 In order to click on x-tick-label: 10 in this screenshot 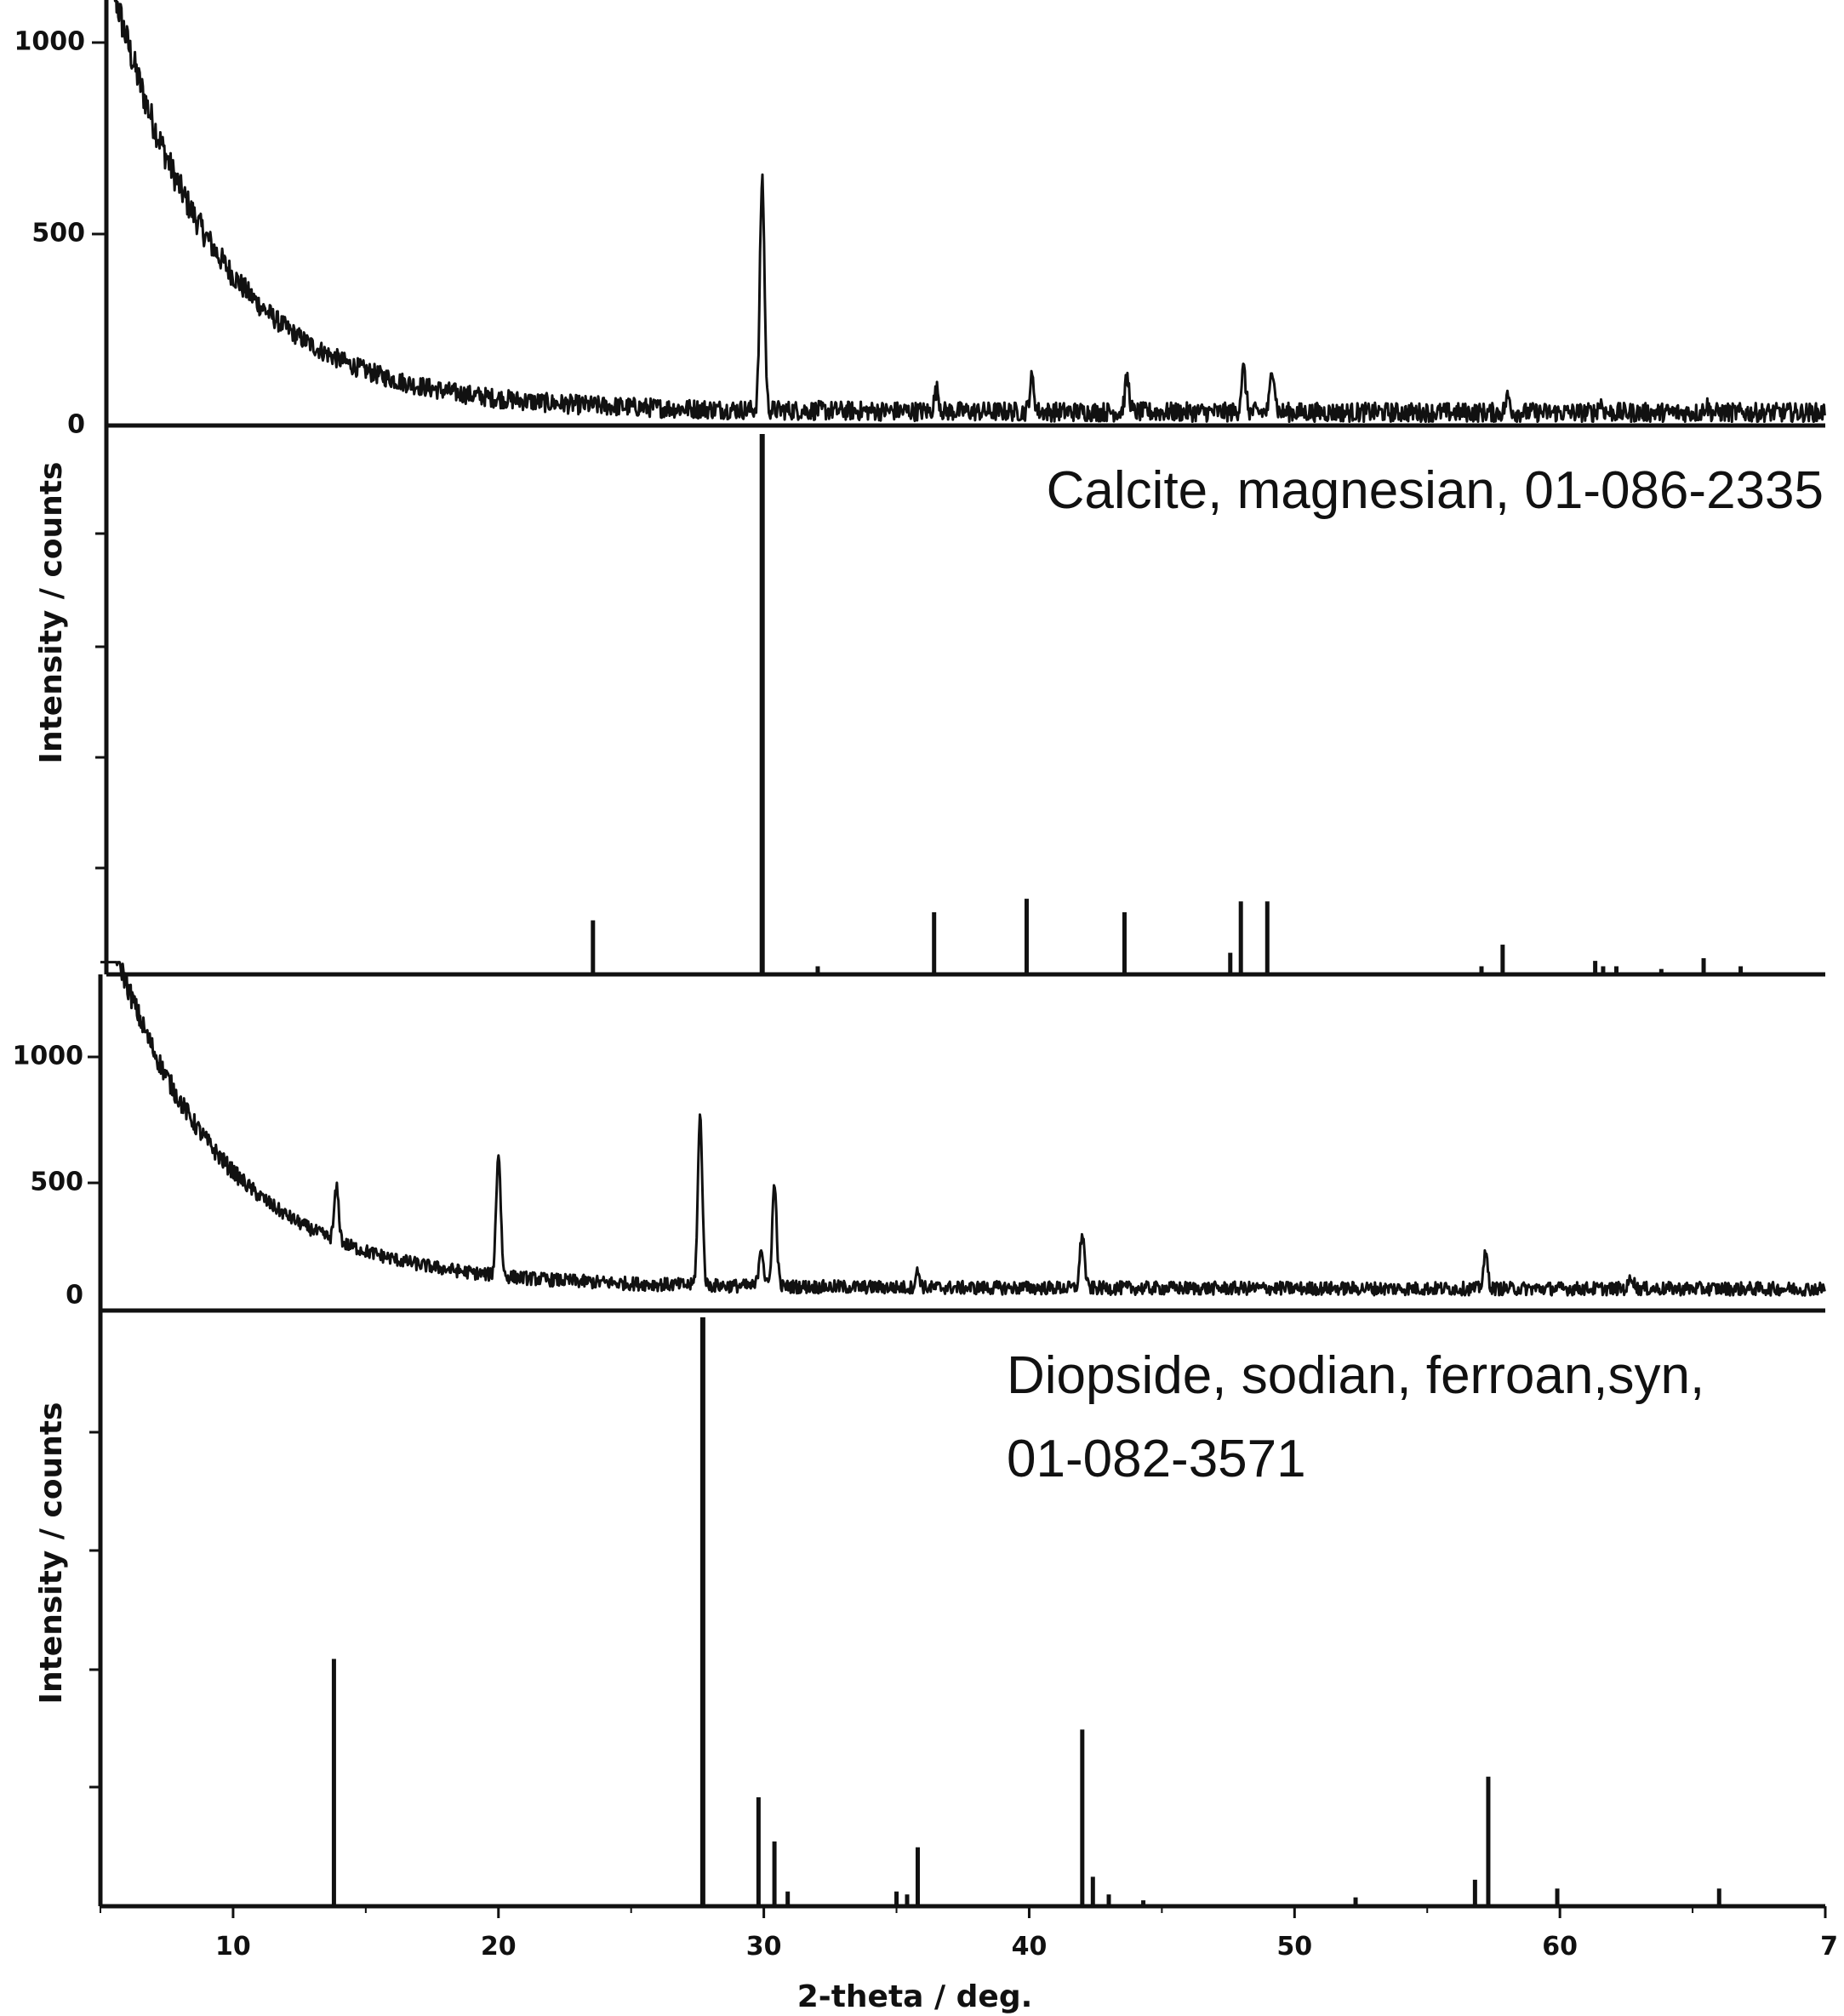, I will do `click(233, 1947)`.